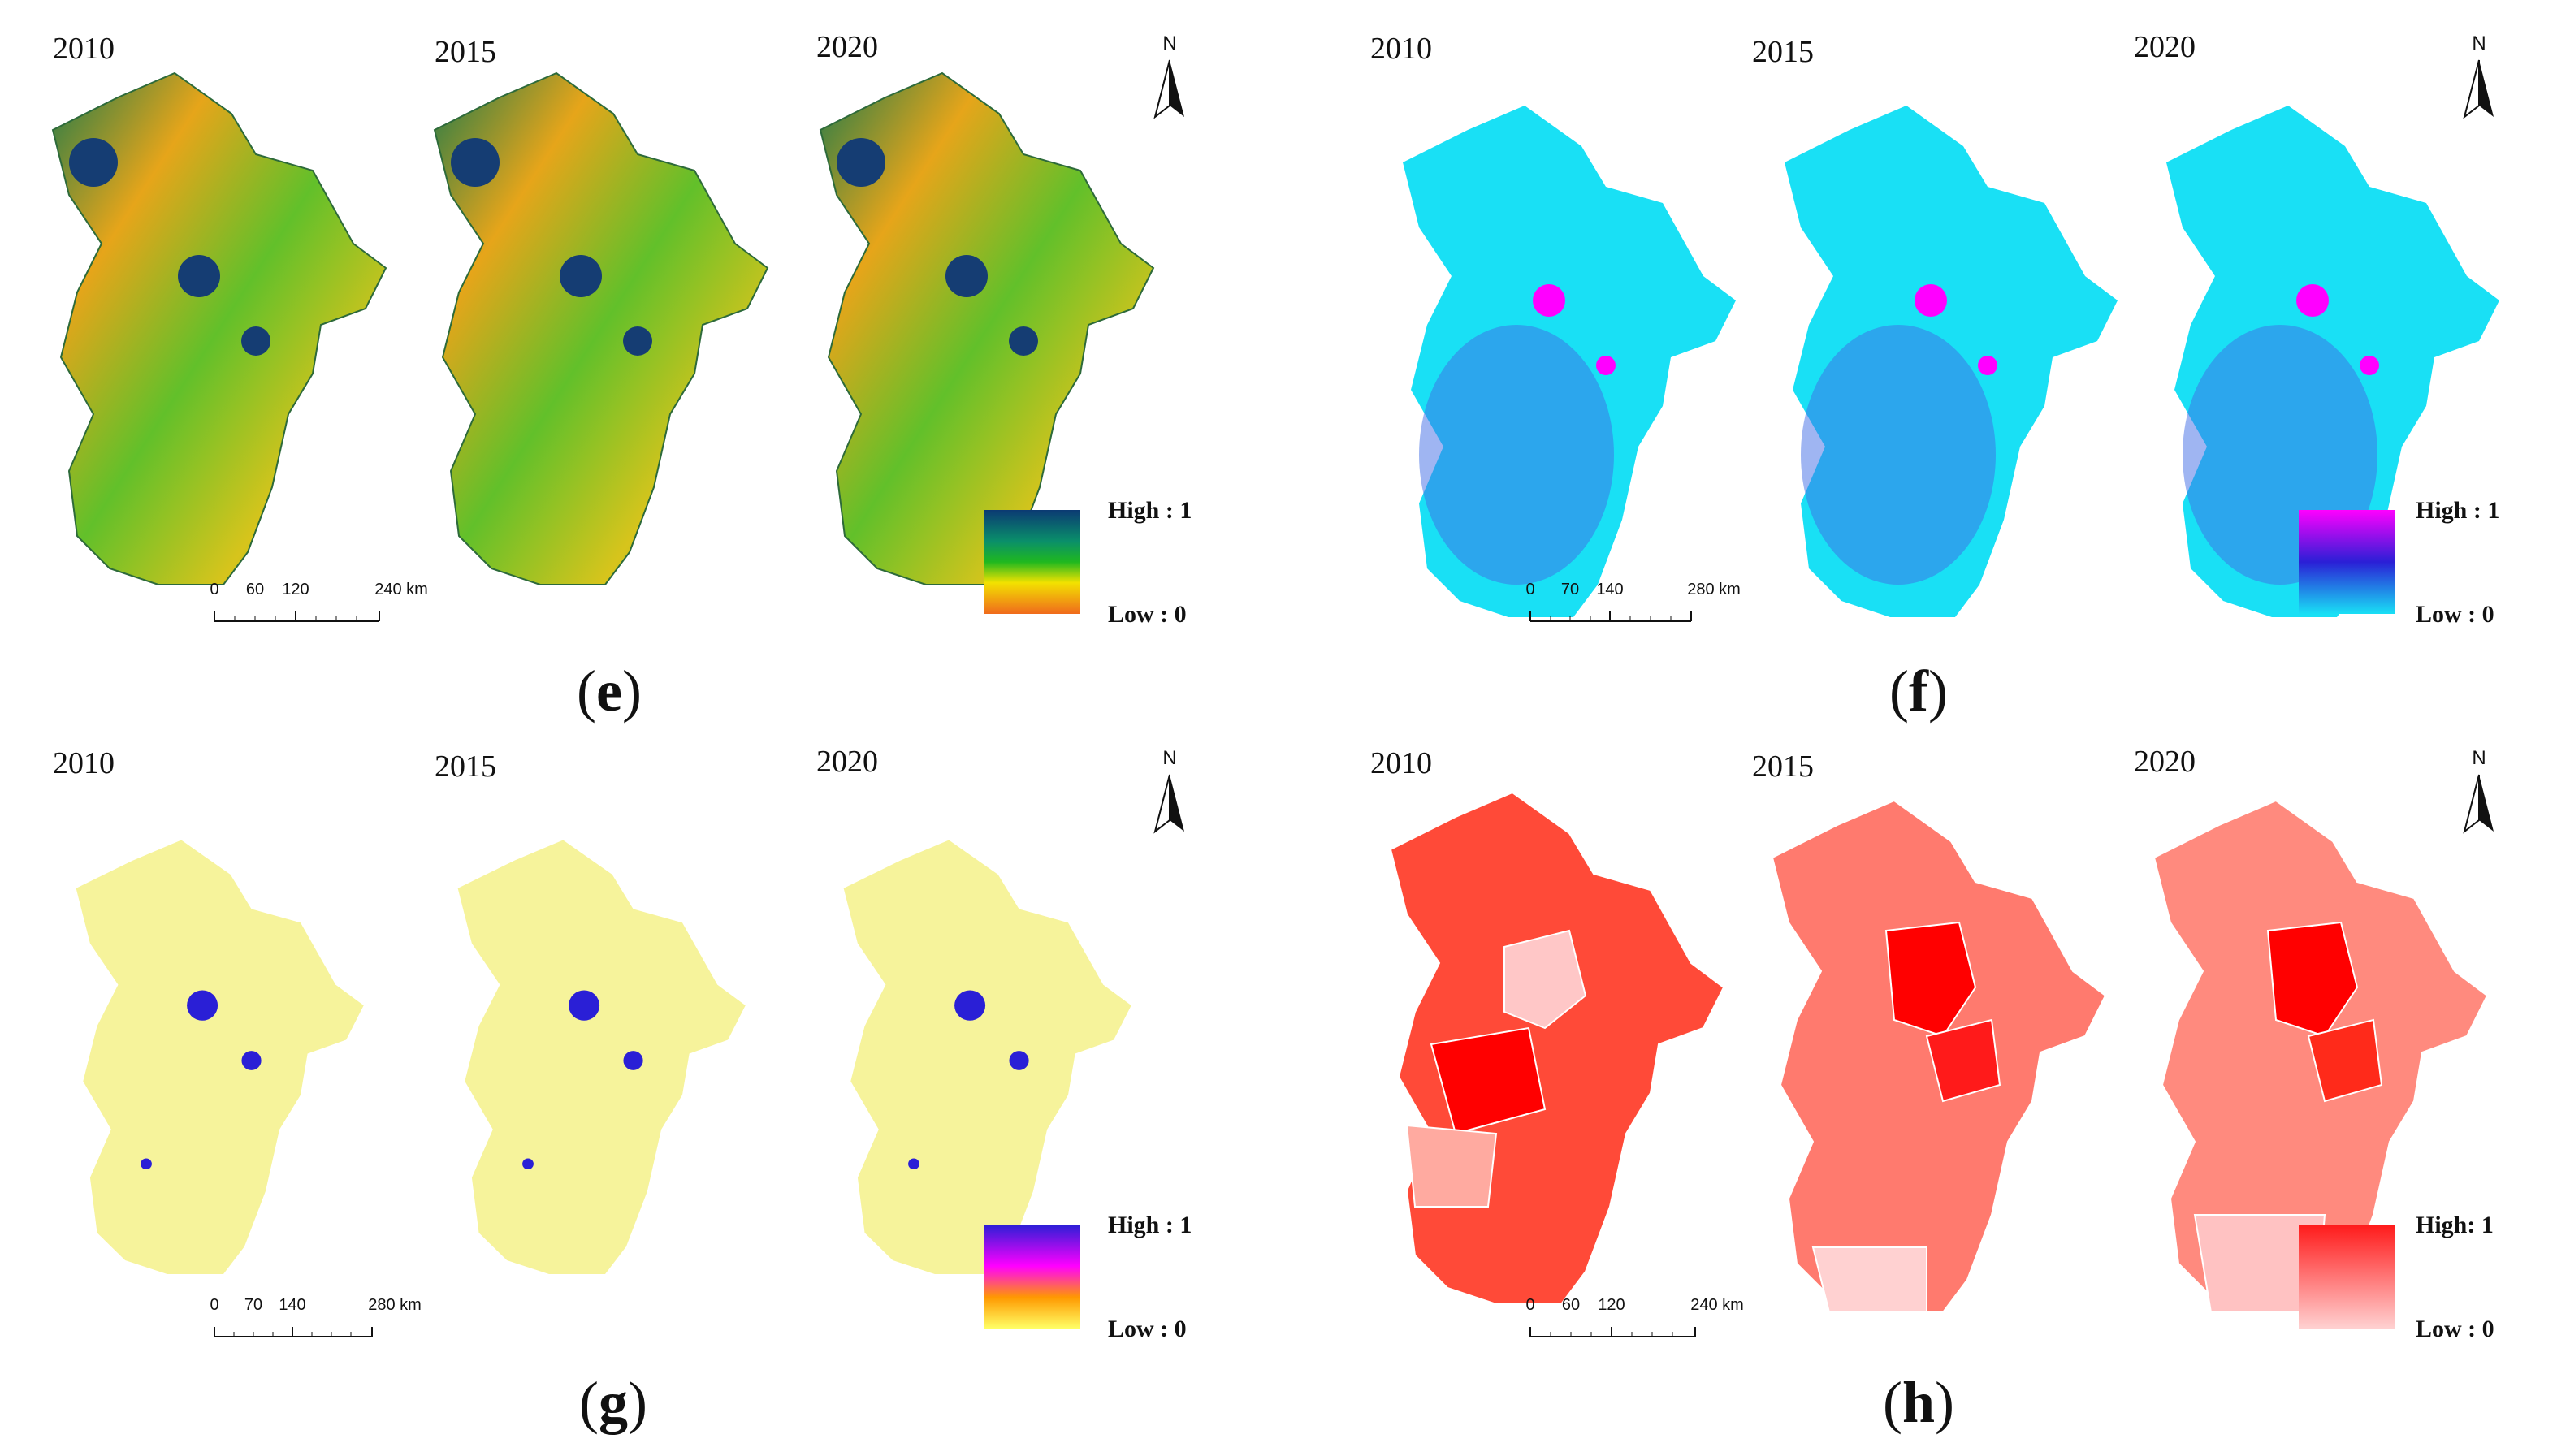  What do you see at coordinates (610, 691) in the screenshot?
I see `panel-letter: (e)` at bounding box center [610, 691].